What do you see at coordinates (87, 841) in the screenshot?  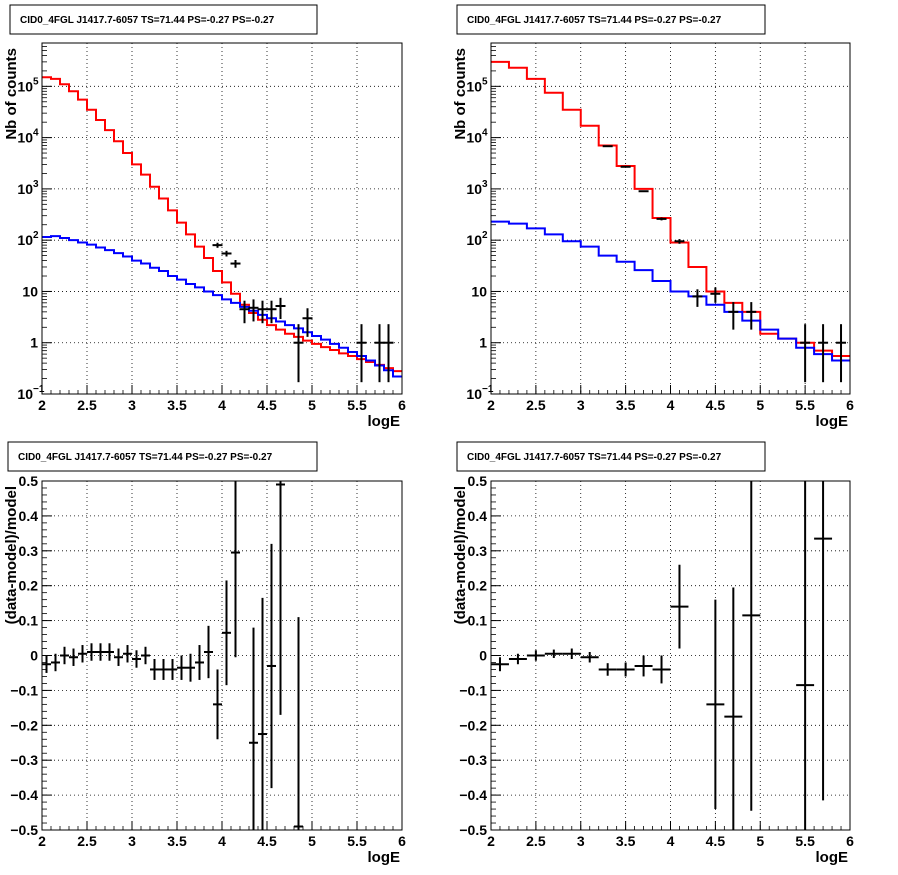 I see `x-tick-label: 2.5` at bounding box center [87, 841].